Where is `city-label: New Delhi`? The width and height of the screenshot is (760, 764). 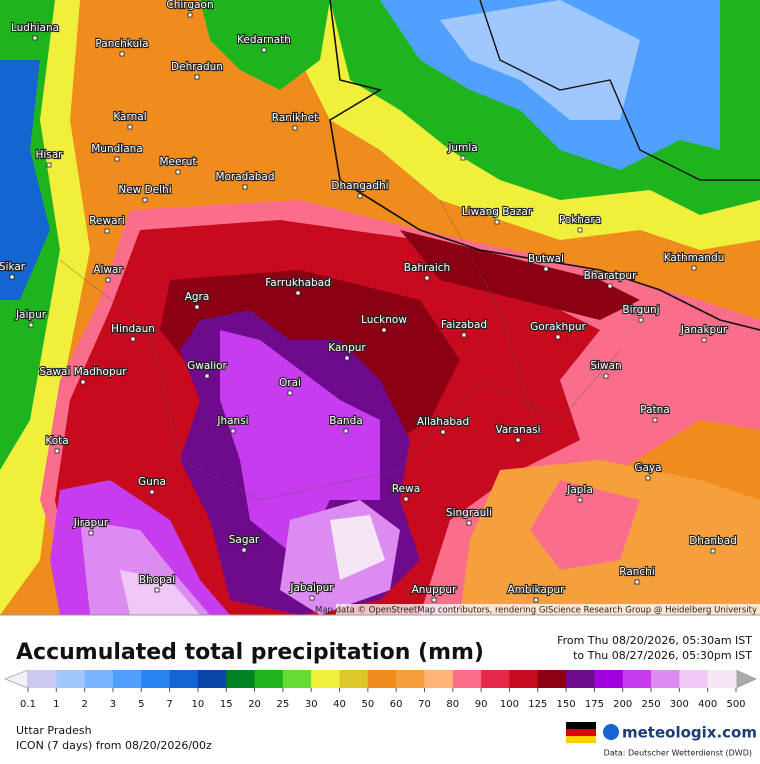 city-label: New Delhi is located at coordinates (144, 190).